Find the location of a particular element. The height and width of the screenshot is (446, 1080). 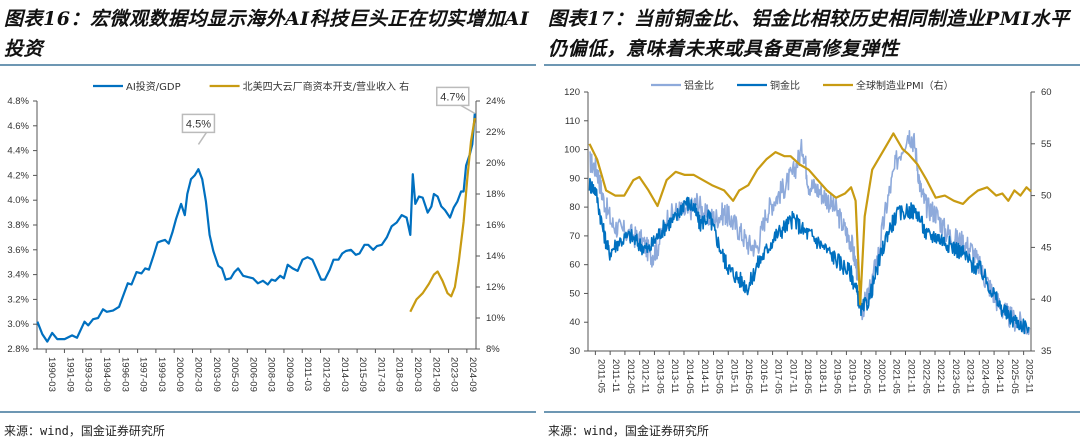

x-tick-label: 1991-09 is located at coordinates (69, 374).